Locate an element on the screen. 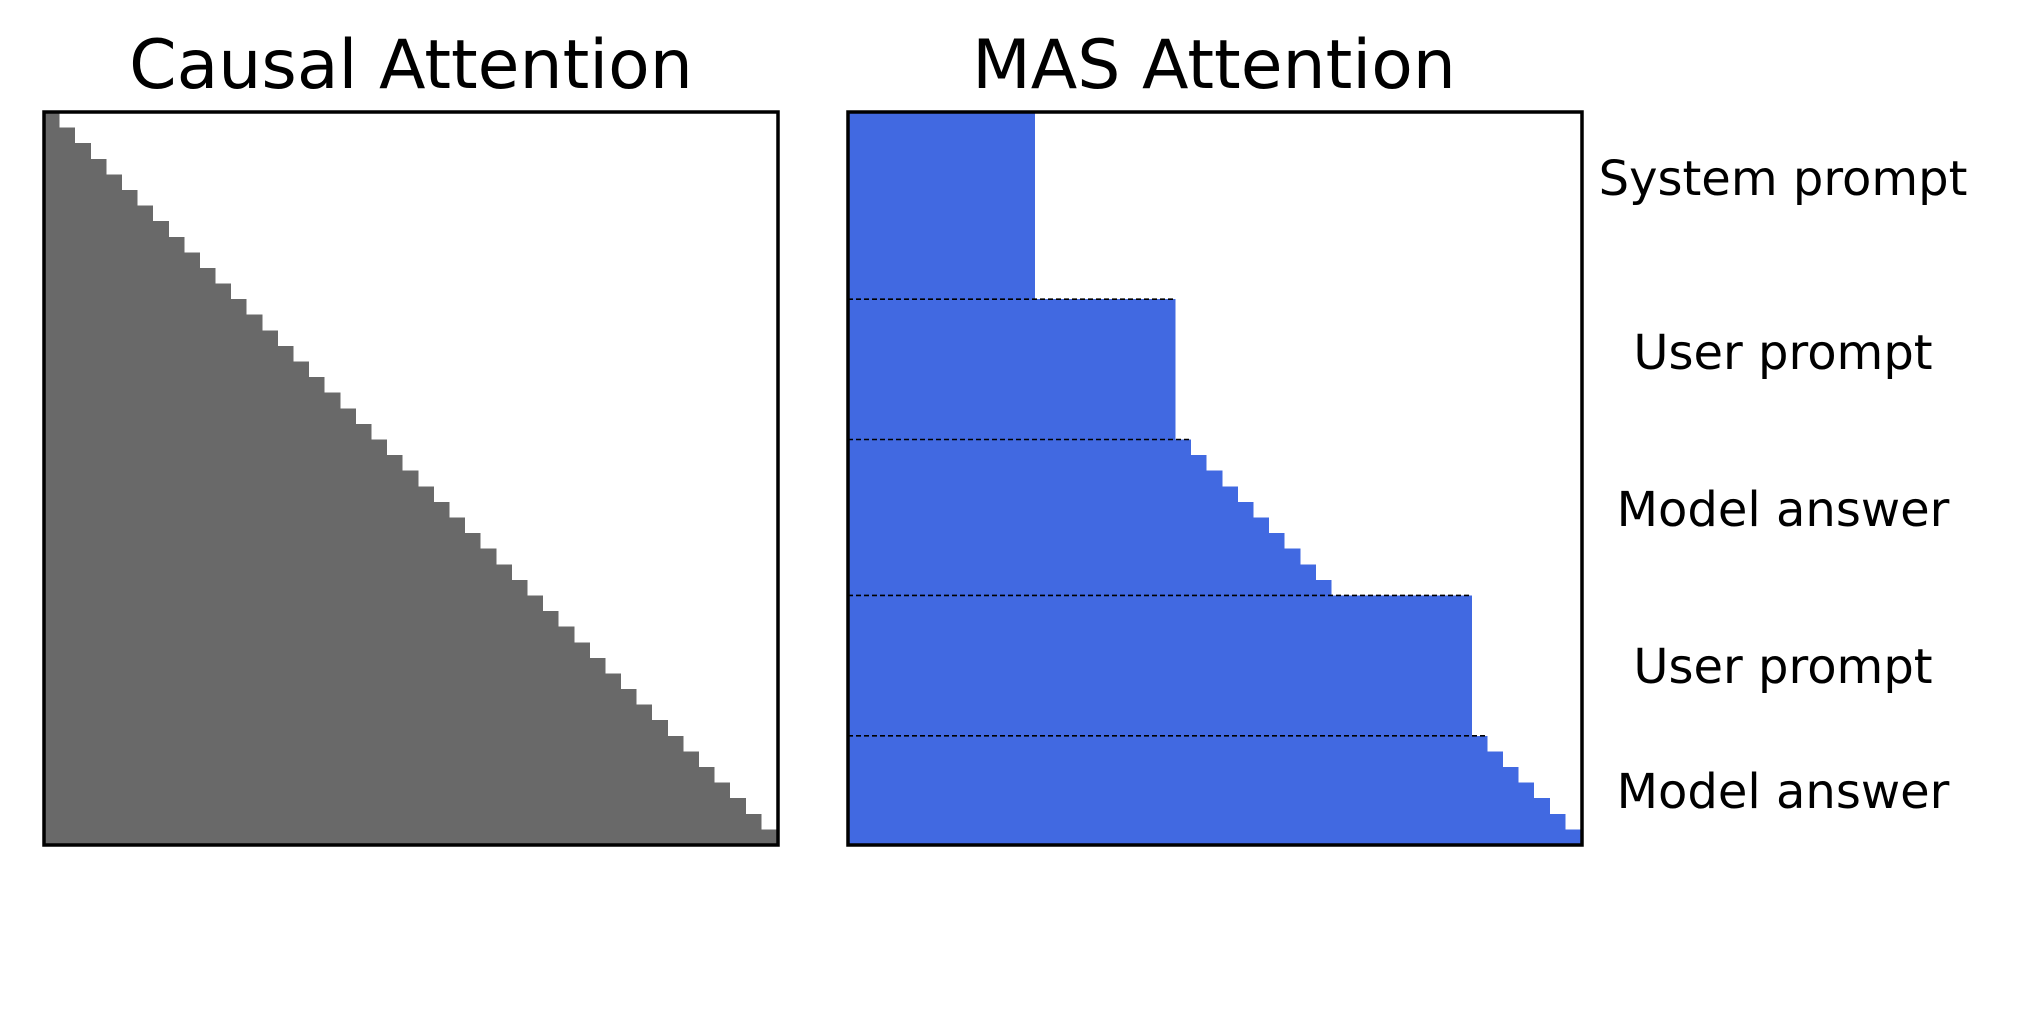 This screenshot has width=2025, height=1022. mas-title: MAS Attention is located at coordinates (1214, 65).